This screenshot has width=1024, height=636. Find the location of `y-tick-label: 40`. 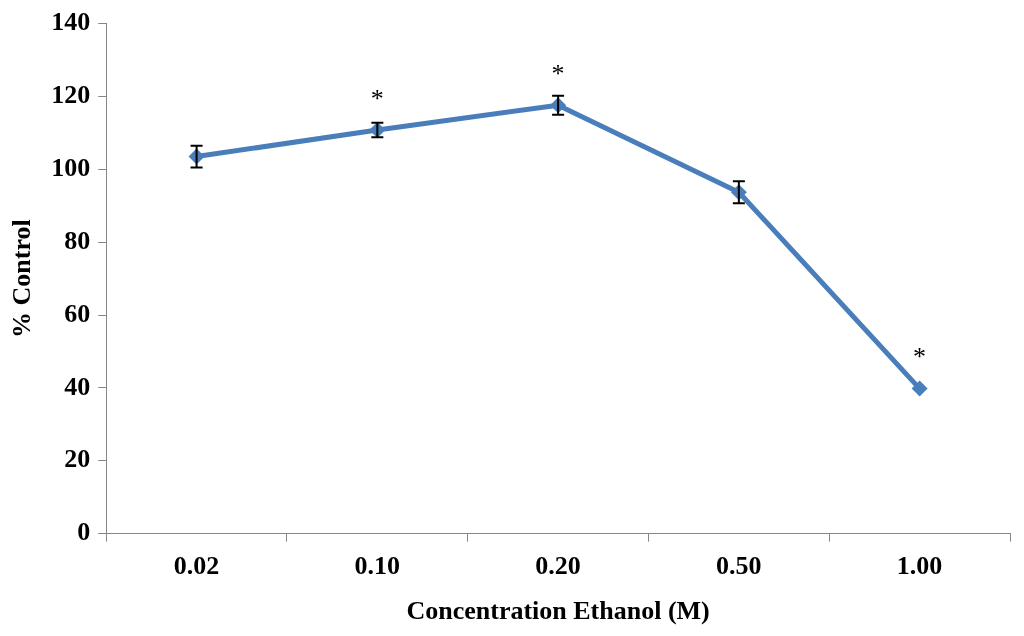

y-tick-label: 40 is located at coordinates (77, 386).